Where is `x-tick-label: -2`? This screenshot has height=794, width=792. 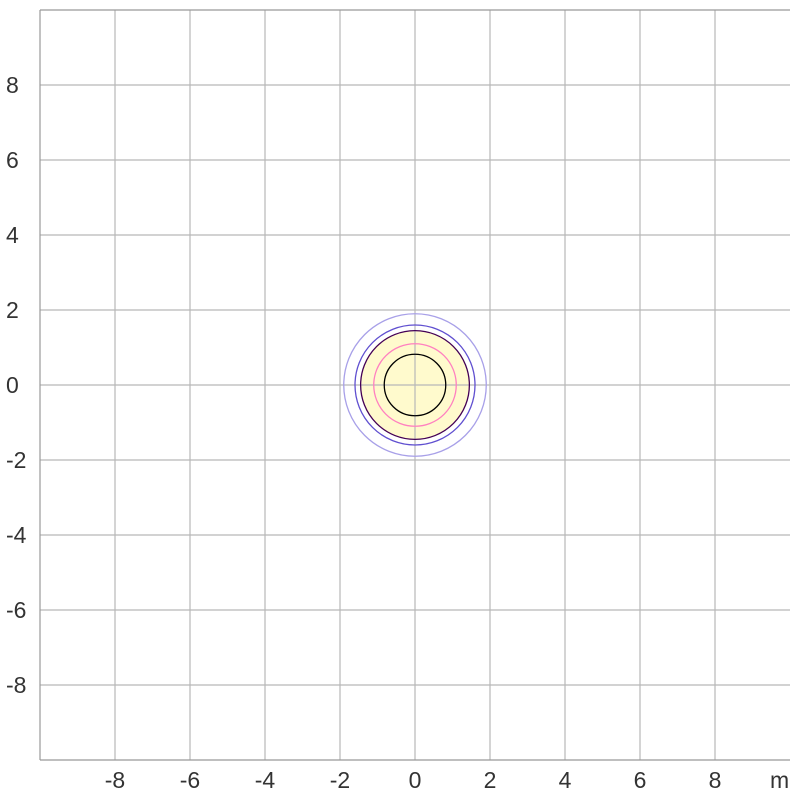 x-tick-label: -2 is located at coordinates (340, 780).